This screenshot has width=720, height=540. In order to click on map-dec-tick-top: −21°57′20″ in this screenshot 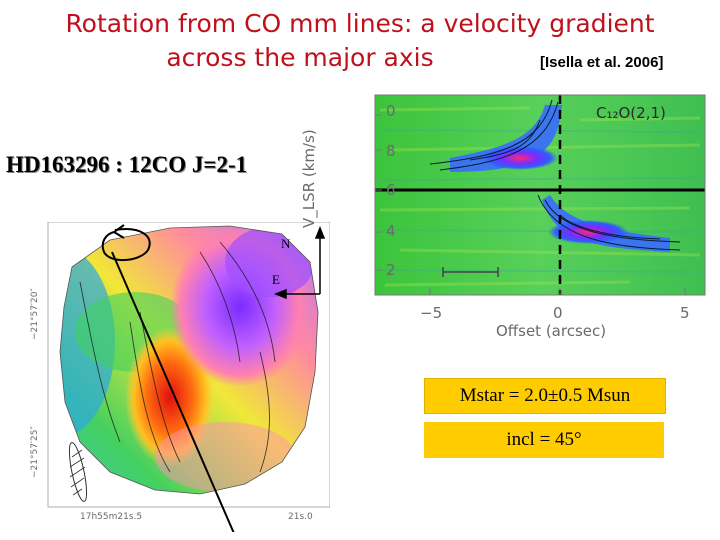, I will do `click(35, 314)`.